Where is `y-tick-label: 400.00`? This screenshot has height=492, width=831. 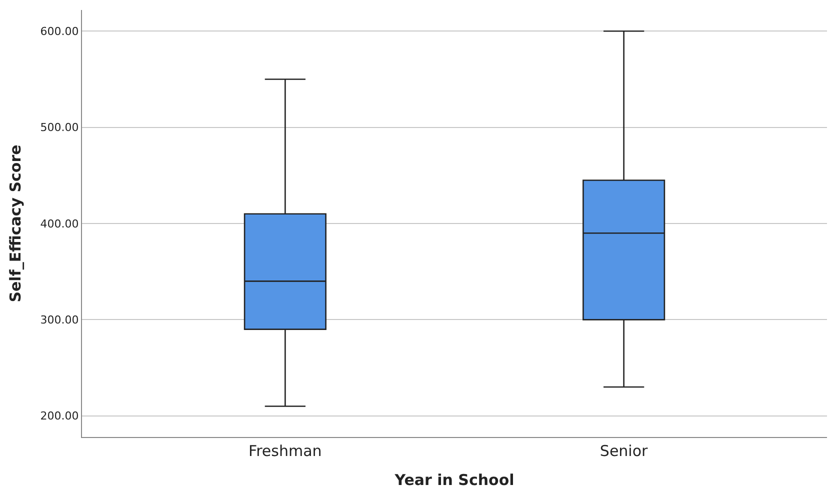
y-tick-label: 400.00 is located at coordinates (59, 223).